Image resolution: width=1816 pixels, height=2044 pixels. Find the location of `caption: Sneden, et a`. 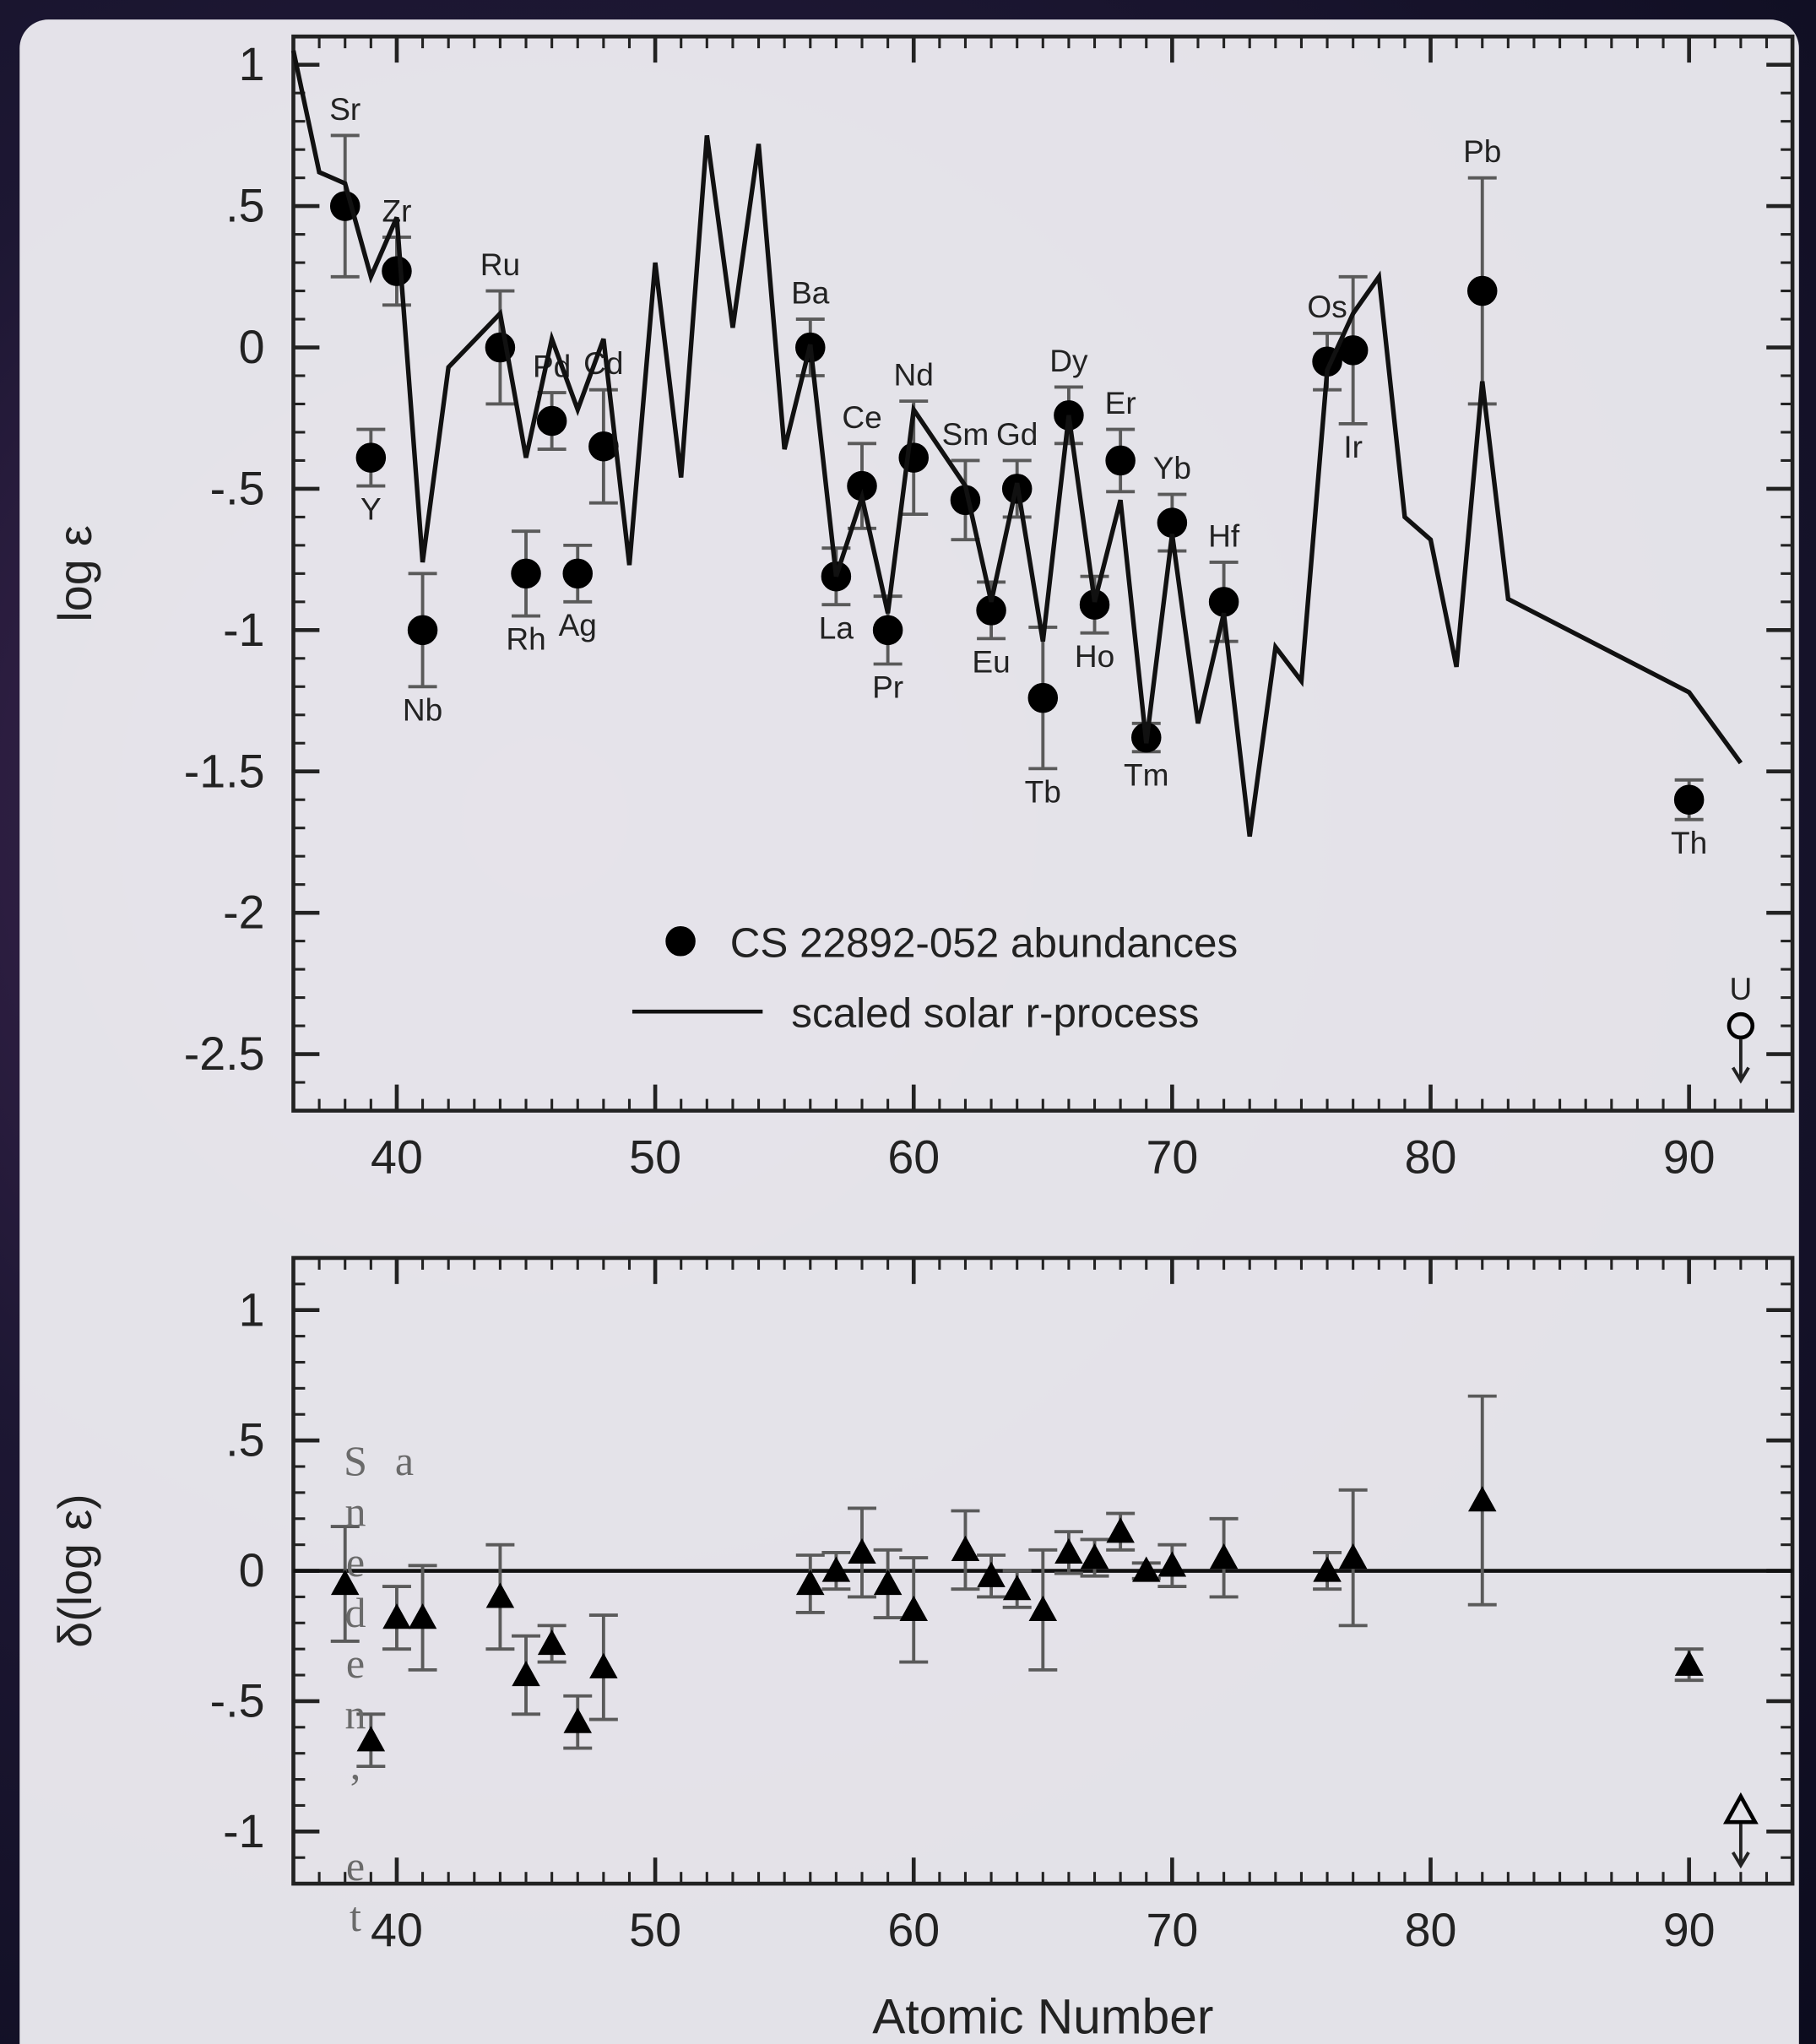

caption: Sneden, et a is located at coordinates (380, 1691).